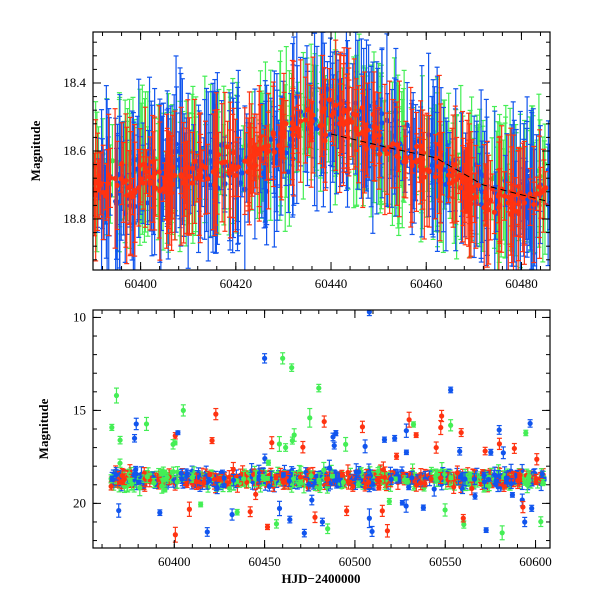 The image size is (600, 600). What do you see at coordinates (521, 283) in the screenshot?
I see `x-tick-label: 60480` at bounding box center [521, 283].